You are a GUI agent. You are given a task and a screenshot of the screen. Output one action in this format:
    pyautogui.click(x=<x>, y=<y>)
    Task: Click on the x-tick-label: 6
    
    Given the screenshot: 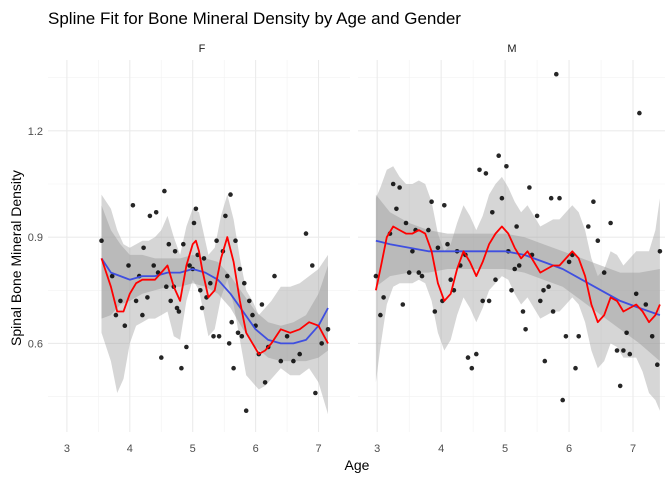 What is the action you would take?
    pyautogui.click(x=569, y=449)
    